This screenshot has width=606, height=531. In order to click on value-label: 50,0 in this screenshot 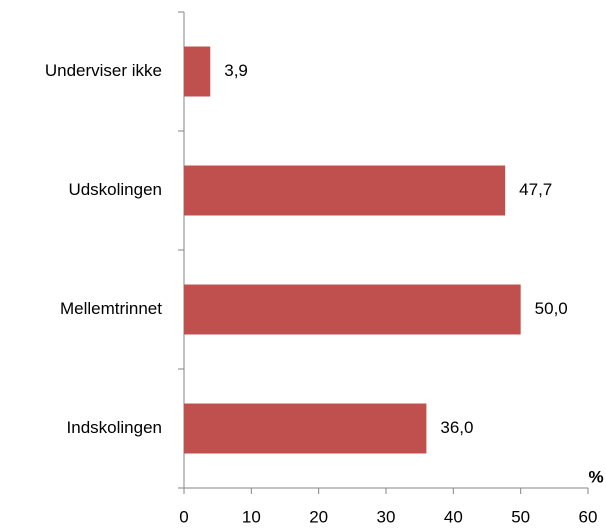, I will do `click(551, 308)`.